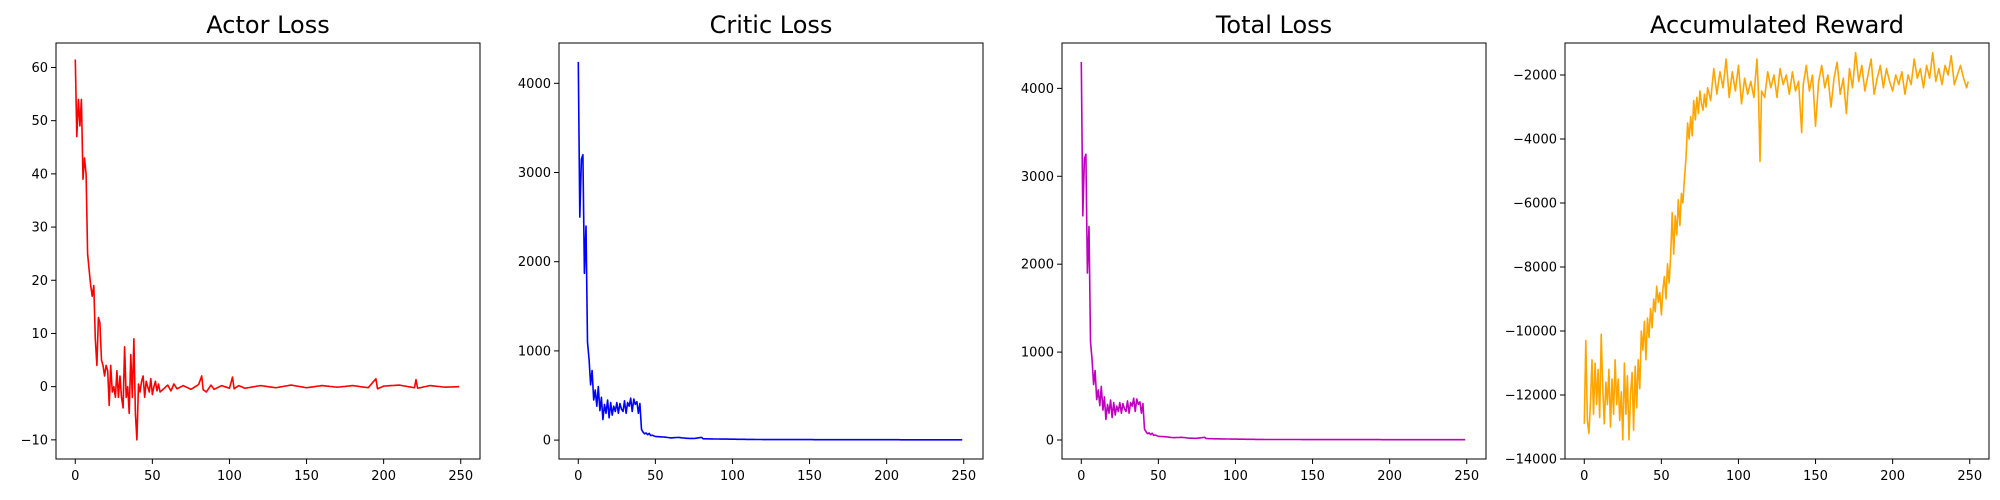  What do you see at coordinates (886, 476) in the screenshot?
I see `chart-critic-loss-x-tick-label: 200` at bounding box center [886, 476].